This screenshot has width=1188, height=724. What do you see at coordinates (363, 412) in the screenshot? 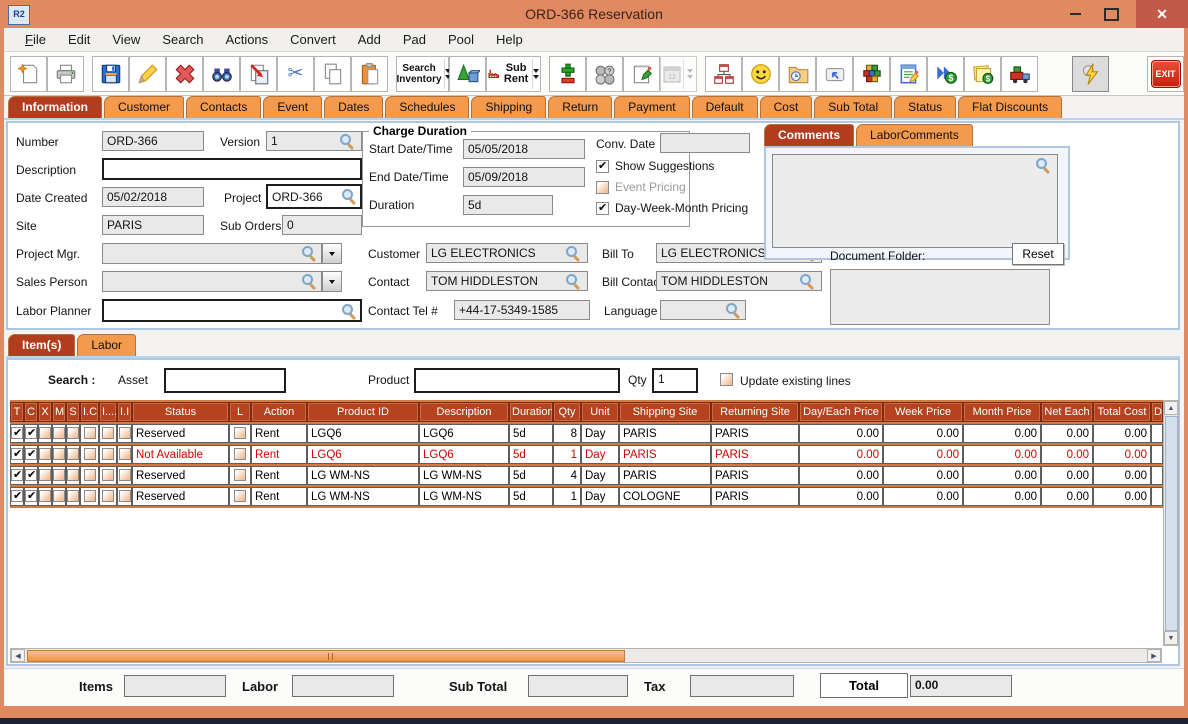
I see `col-header-product-id: Product ID` at bounding box center [363, 412].